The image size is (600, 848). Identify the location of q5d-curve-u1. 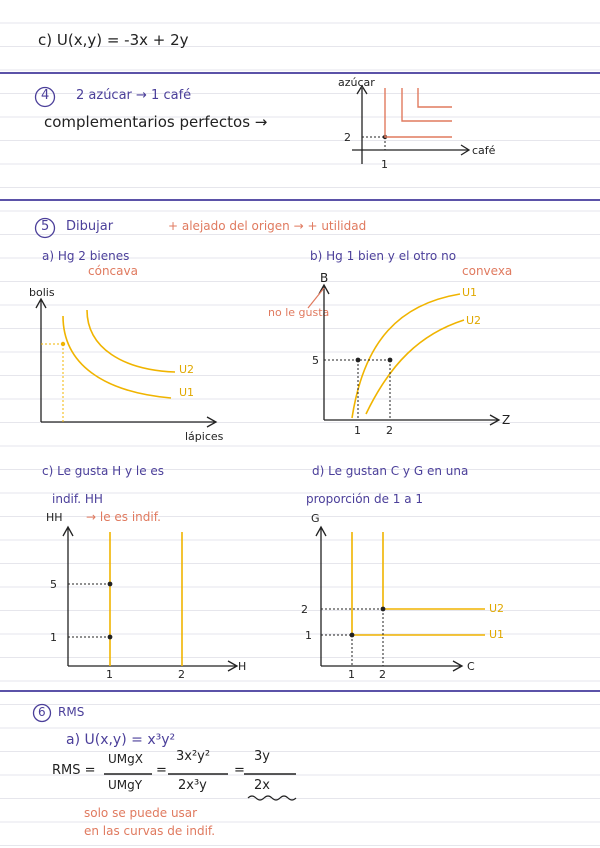
(418, 584).